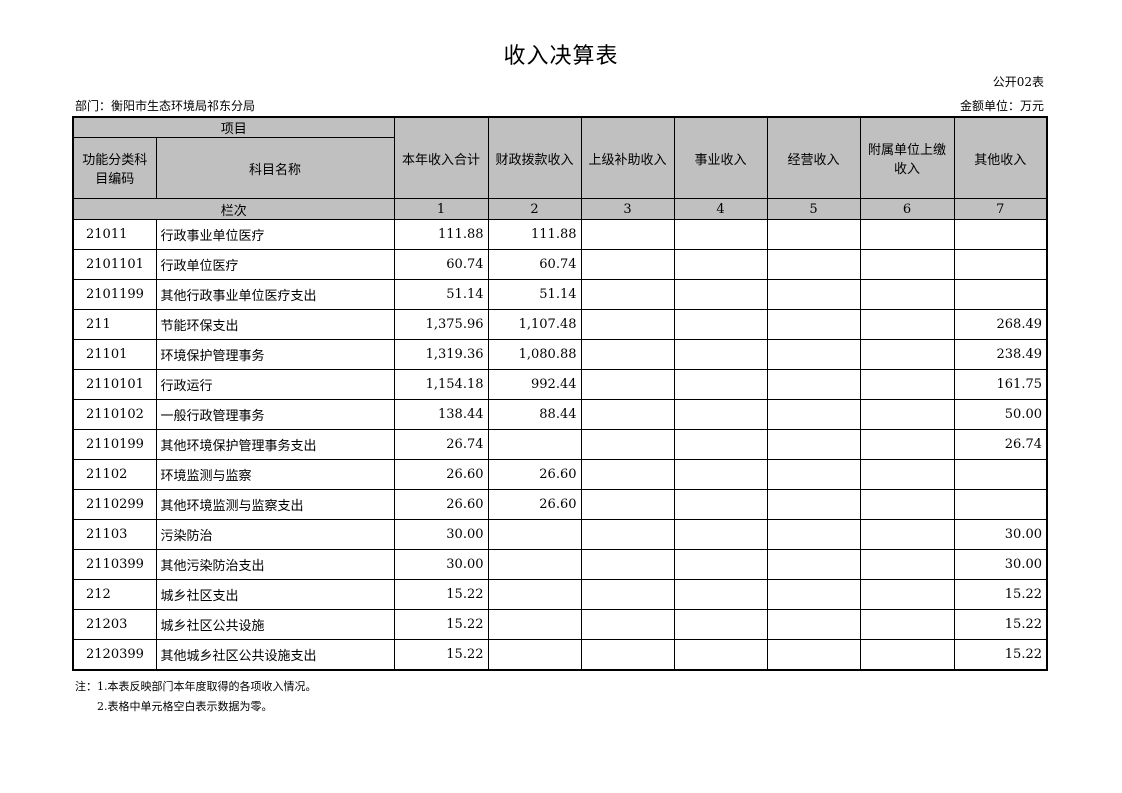  What do you see at coordinates (441, 324) in the screenshot?
I see `row-value: 1,375.96` at bounding box center [441, 324].